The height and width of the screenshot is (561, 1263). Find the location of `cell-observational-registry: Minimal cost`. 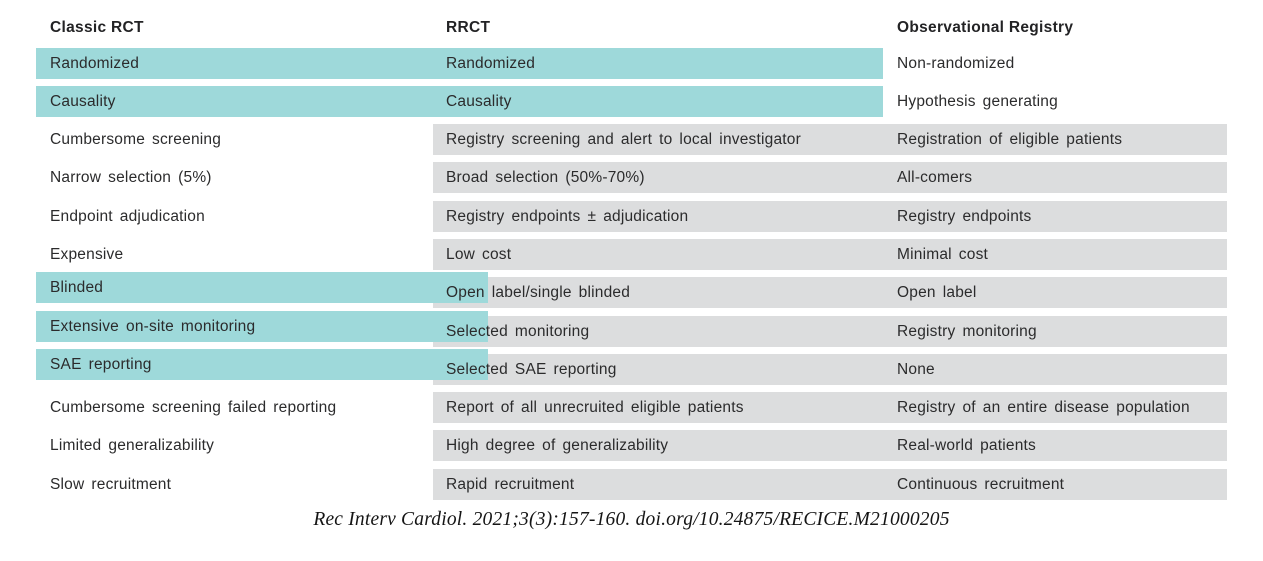

cell-observational-registry: Minimal cost is located at coordinates (943, 254).